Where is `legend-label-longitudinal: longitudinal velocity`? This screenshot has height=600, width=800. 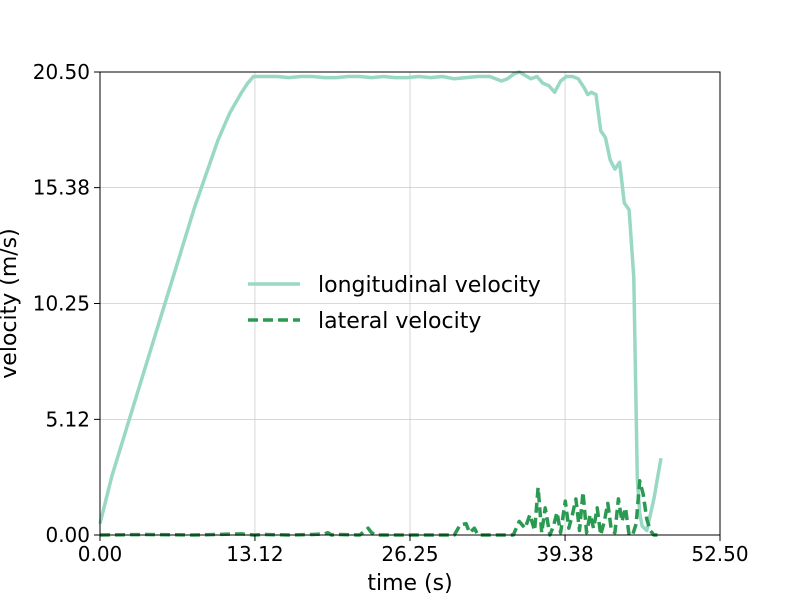 legend-label-longitudinal: longitudinal velocity is located at coordinates (429, 285).